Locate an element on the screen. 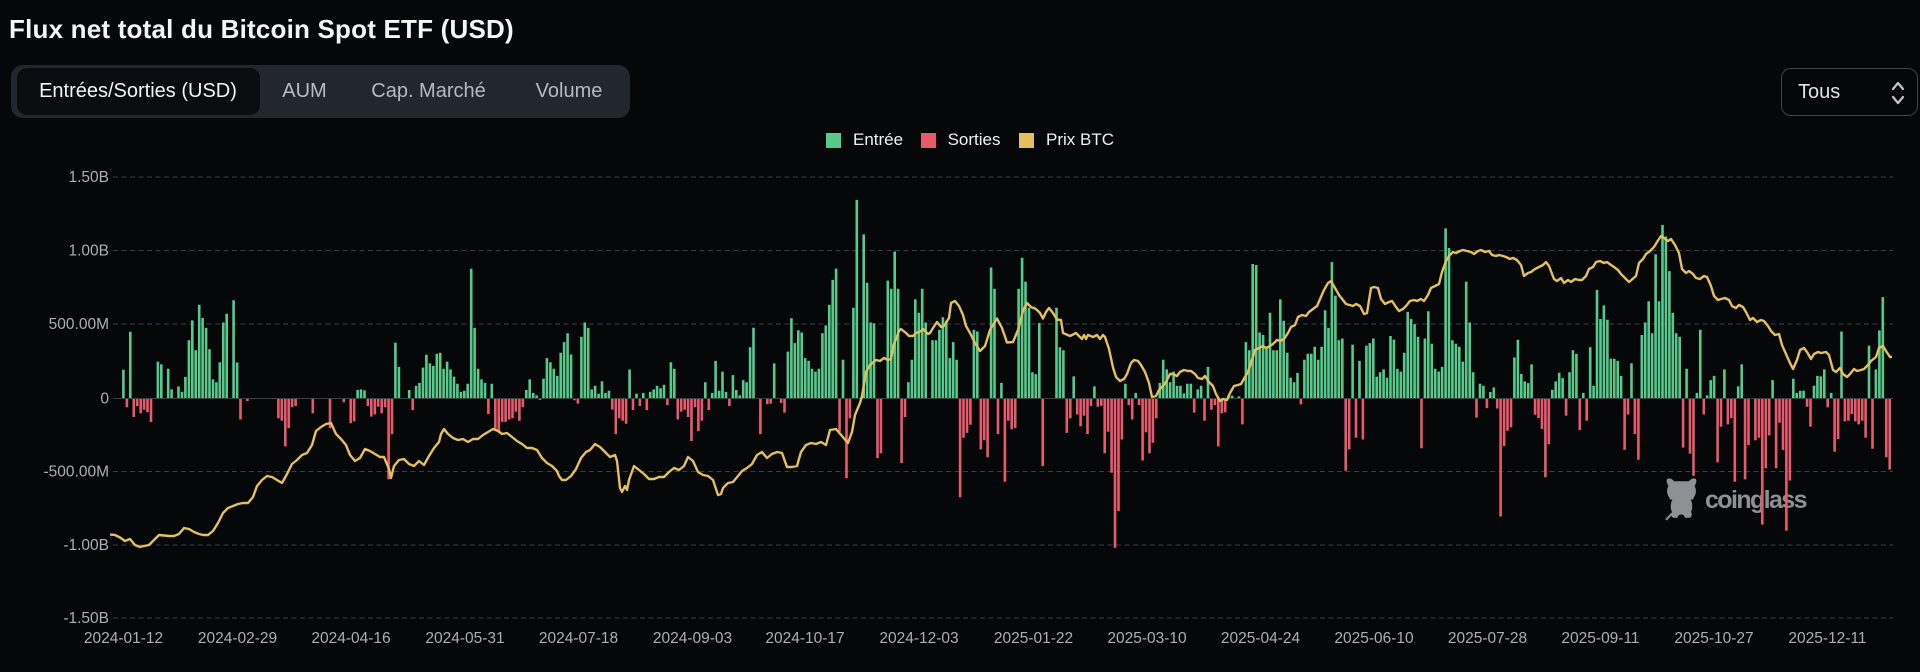  svg-text: 2024-02-29 is located at coordinates (237, 638).